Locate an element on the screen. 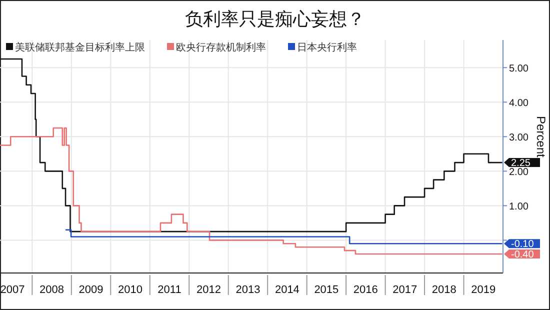 The image size is (550, 310). legend-label: 美联储联邦基金目标利率上限 is located at coordinates (80, 48).